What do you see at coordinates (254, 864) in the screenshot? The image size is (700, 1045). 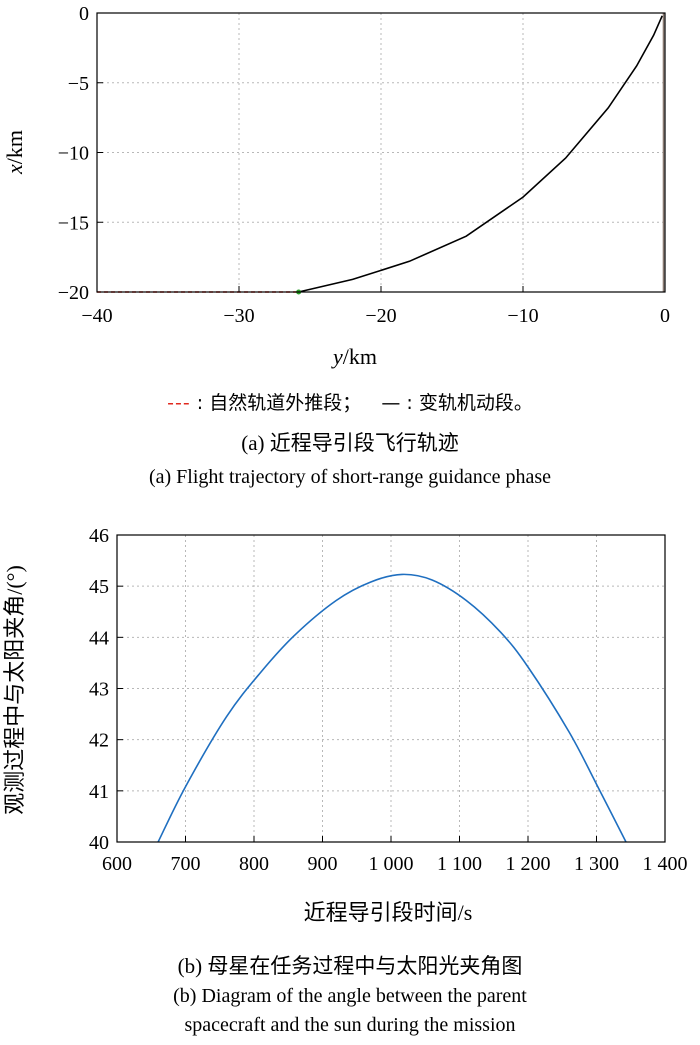 I see `sun-angle-x-tick-label: 800` at bounding box center [254, 864].